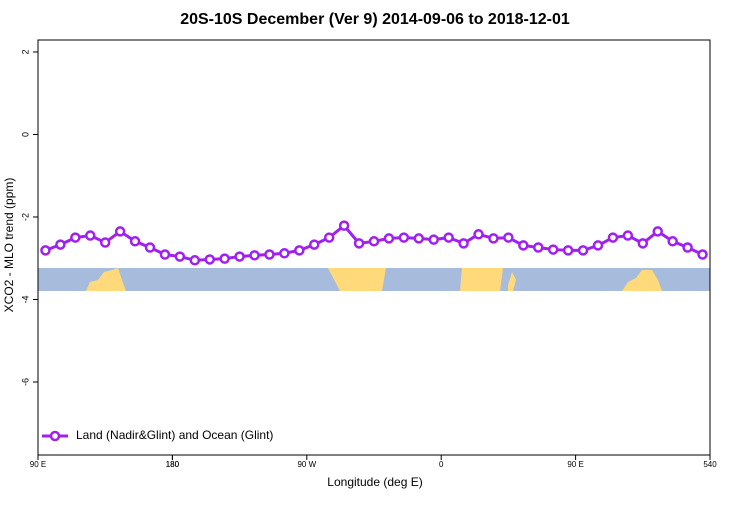  What do you see at coordinates (25, 299) in the screenshot?
I see `y-tick-label: -4` at bounding box center [25, 299].